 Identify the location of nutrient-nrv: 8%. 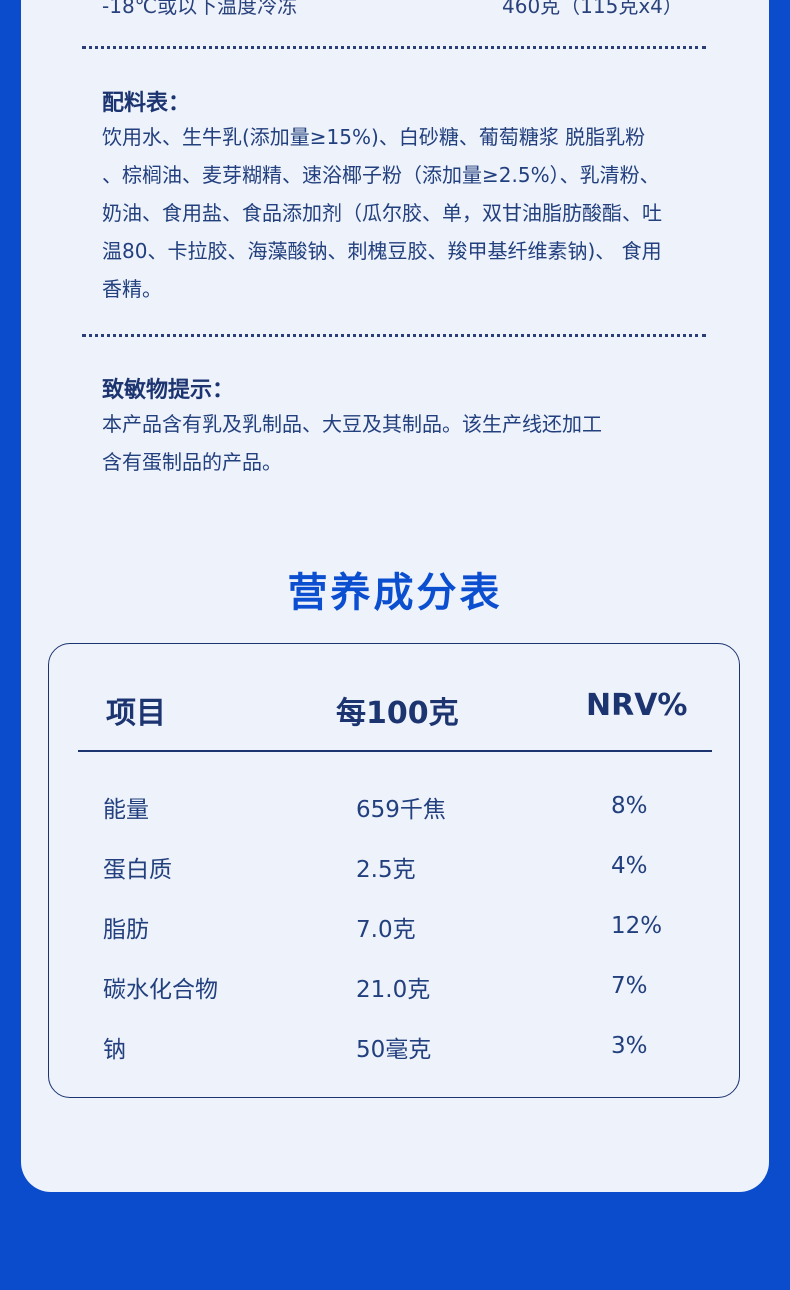
(629, 806).